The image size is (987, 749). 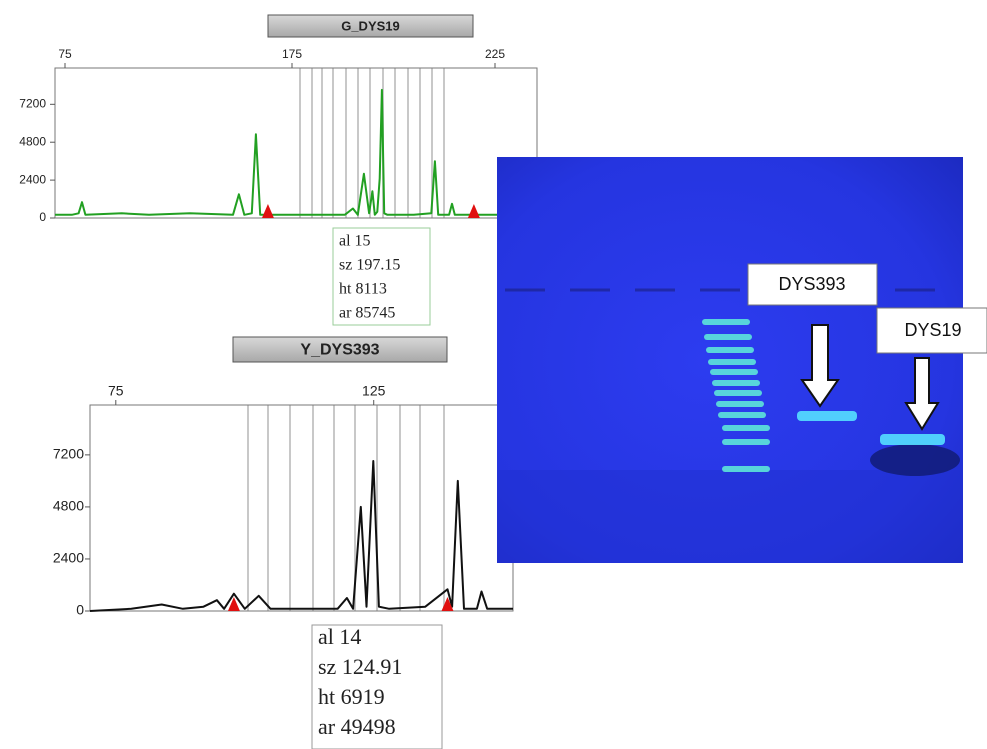 I want to click on annotation: ht 8113, so click(x=363, y=289).